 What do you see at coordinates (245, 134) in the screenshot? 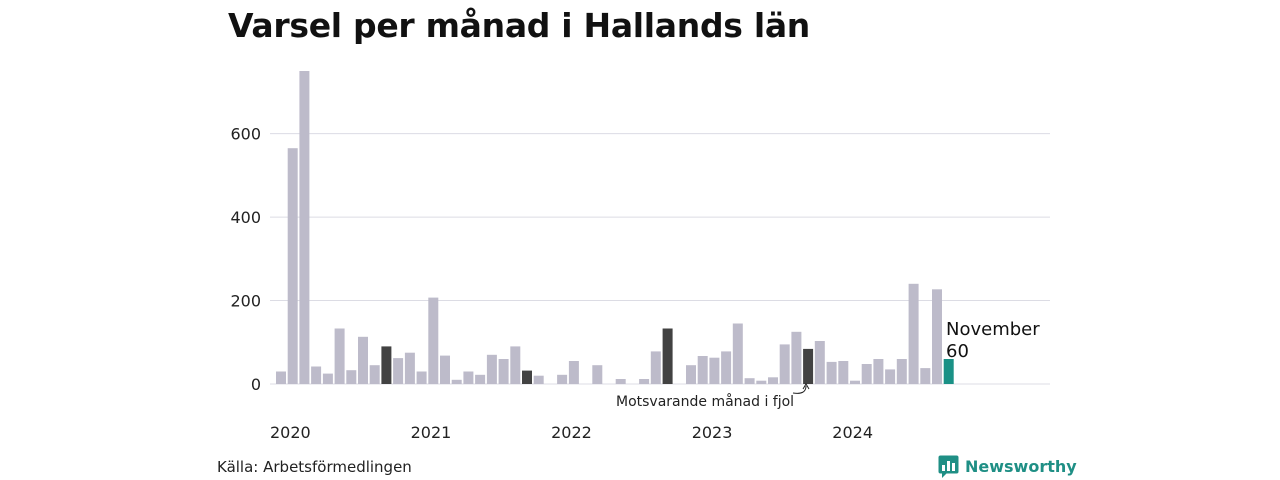
I see `y-tick-label: 600` at bounding box center [245, 134].